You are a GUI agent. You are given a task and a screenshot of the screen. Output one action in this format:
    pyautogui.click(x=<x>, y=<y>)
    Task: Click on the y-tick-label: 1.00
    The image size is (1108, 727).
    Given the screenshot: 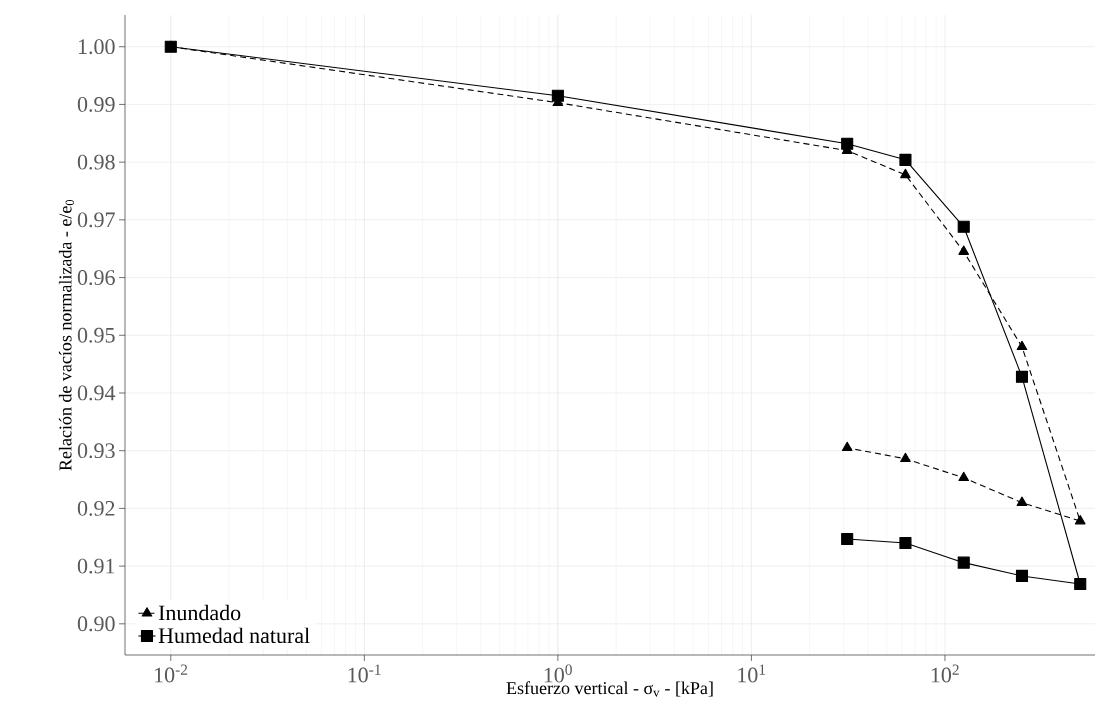 What is the action you would take?
    pyautogui.click(x=96, y=47)
    